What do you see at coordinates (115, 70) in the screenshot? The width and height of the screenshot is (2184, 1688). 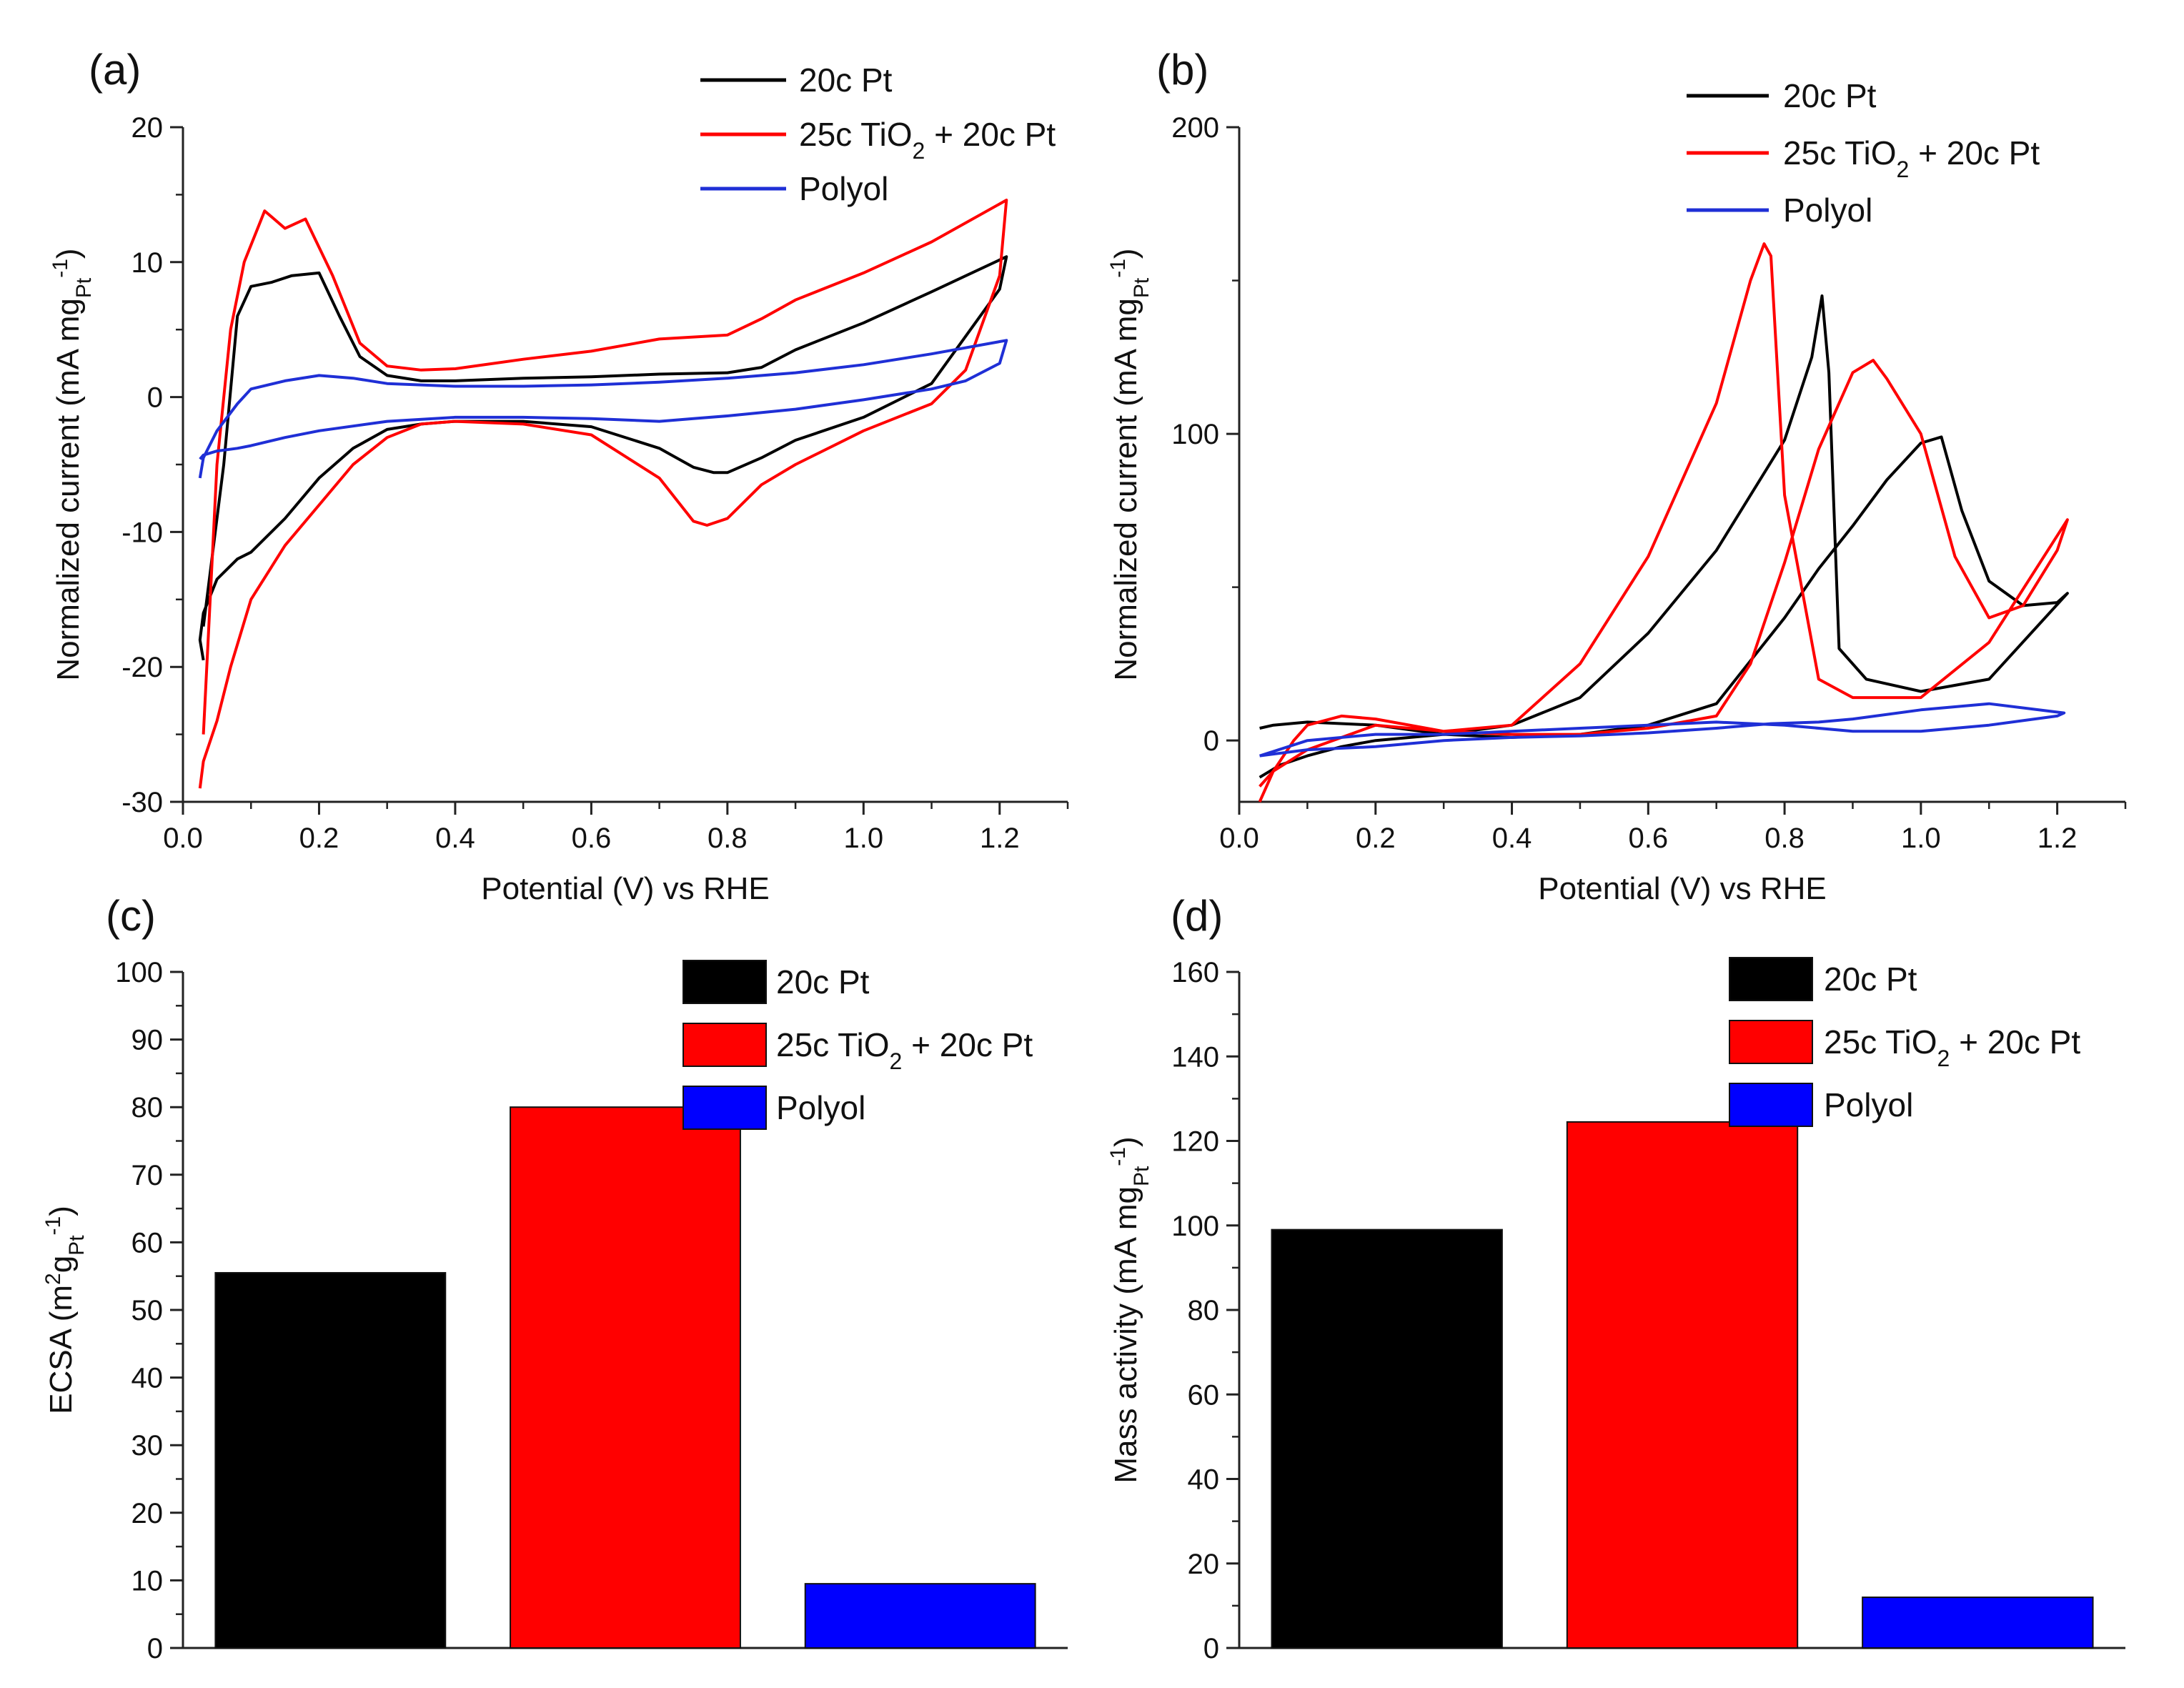 I see `panel-label: (a)` at bounding box center [115, 70].